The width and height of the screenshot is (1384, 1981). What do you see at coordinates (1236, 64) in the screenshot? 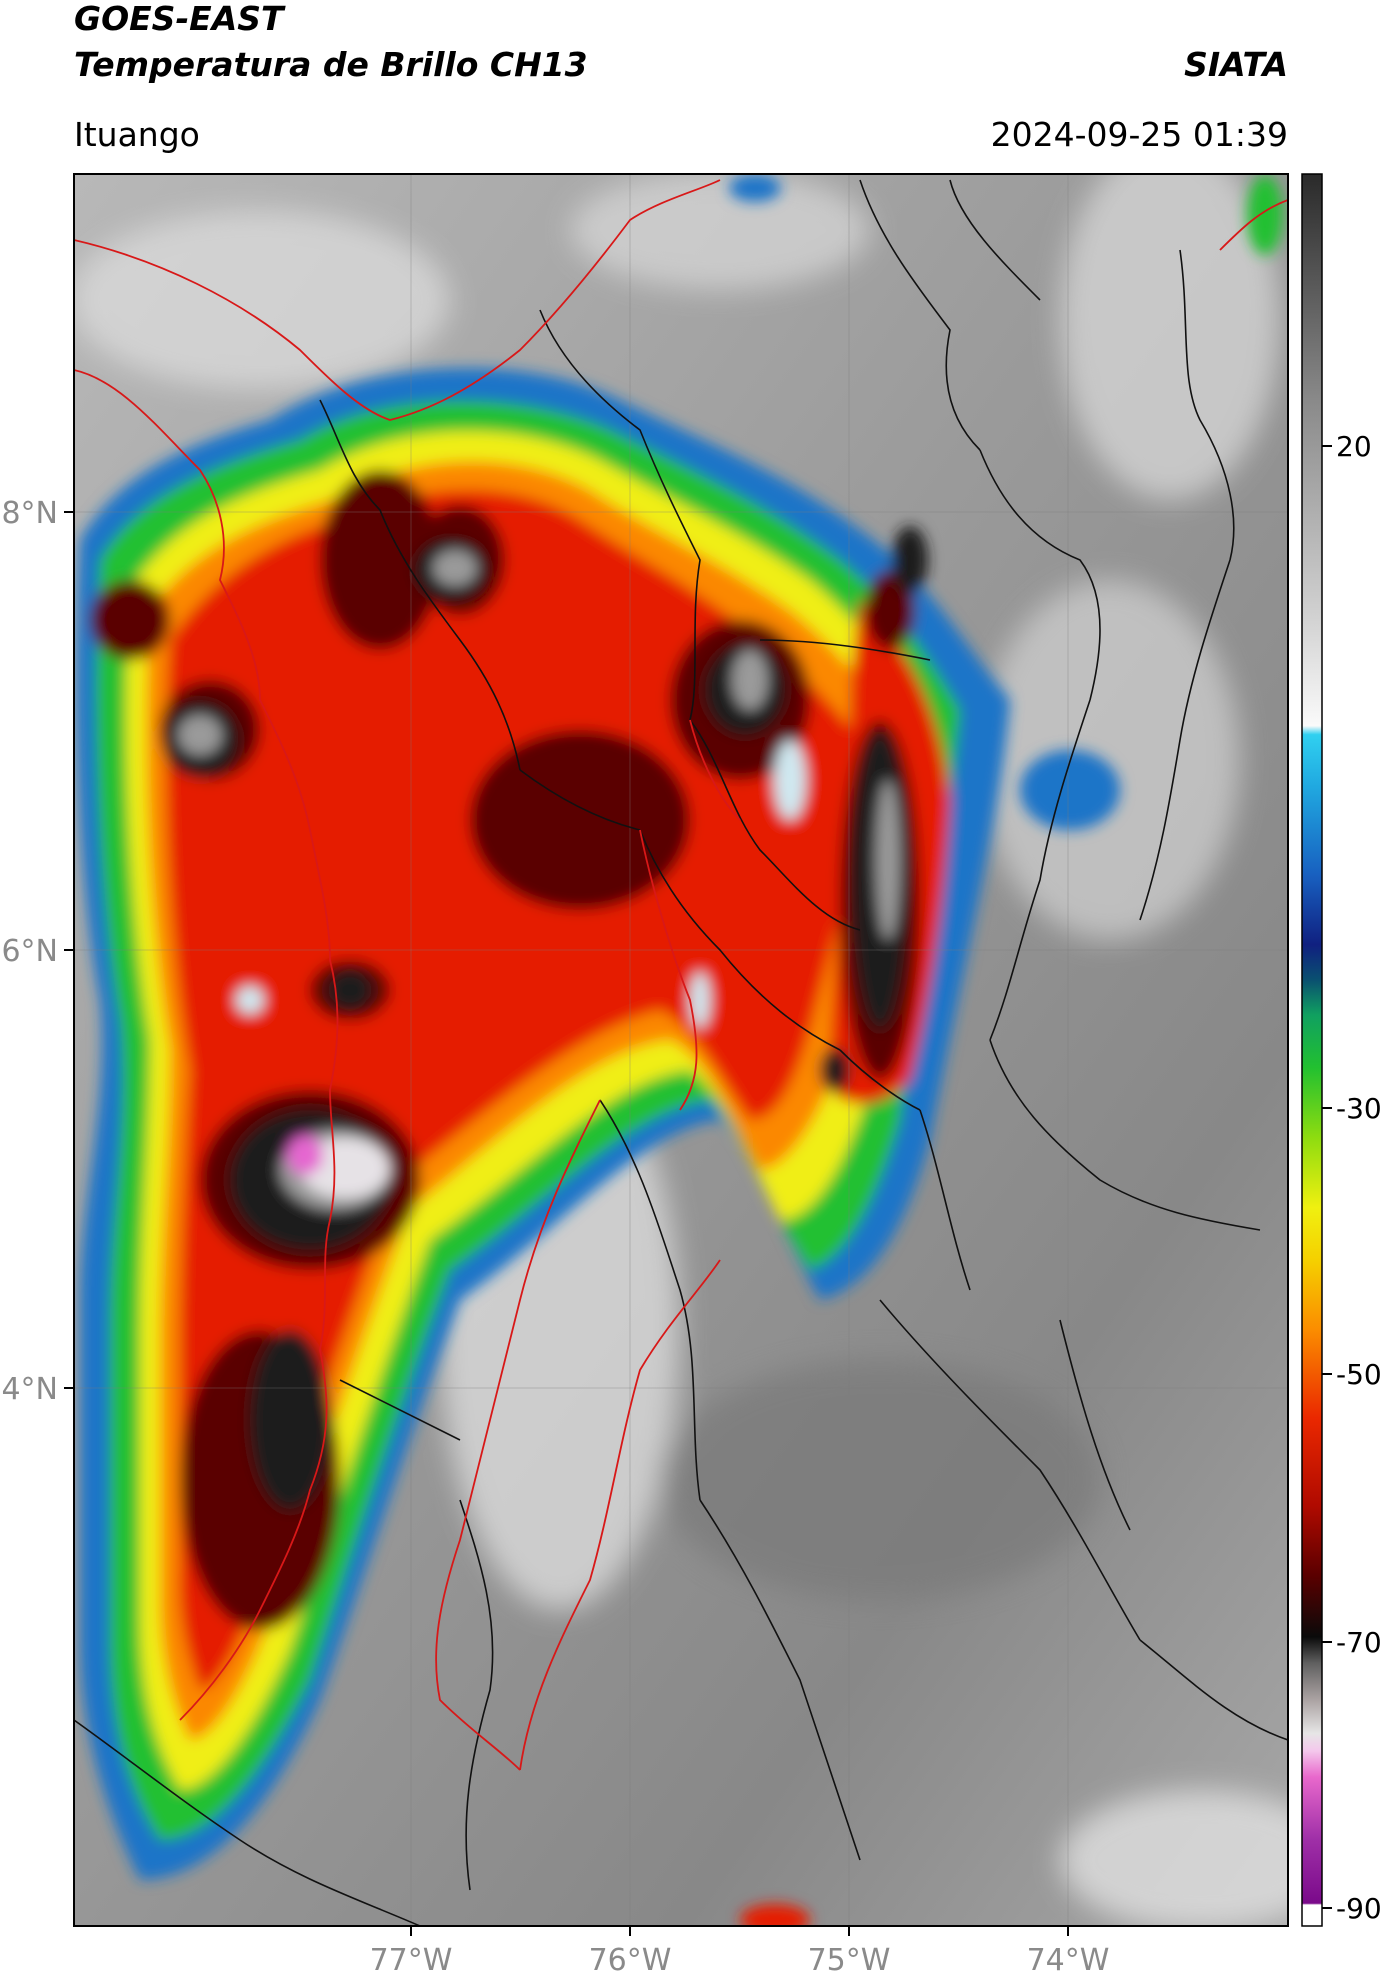
I see `brand-label: SIATA` at bounding box center [1236, 64].